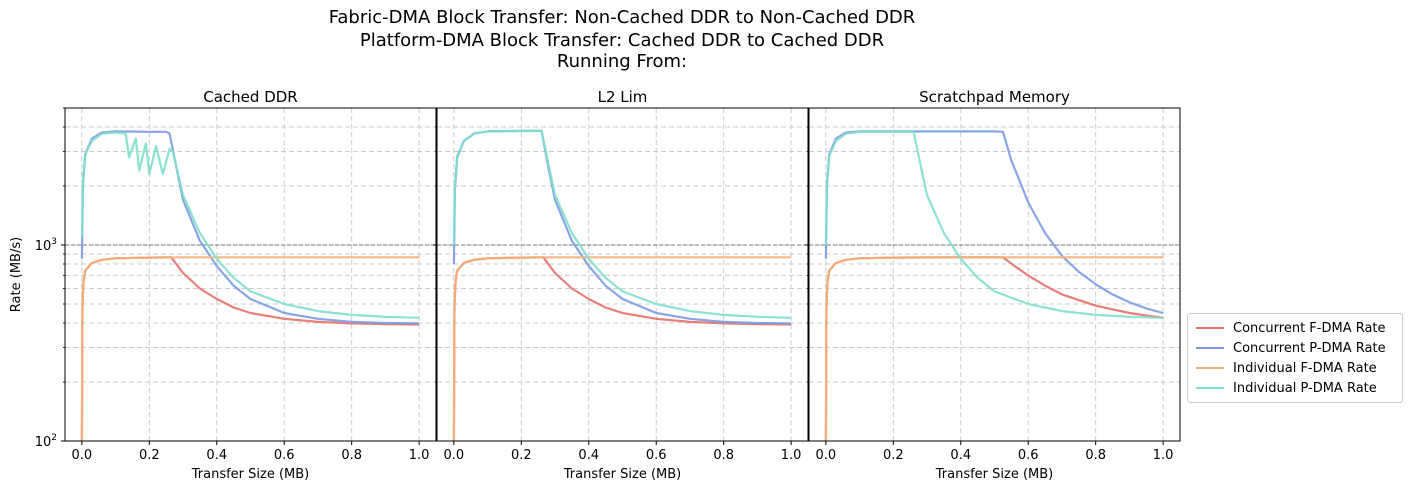  What do you see at coordinates (46, 245) in the screenshot?
I see `y-tick-label: 10³` at bounding box center [46, 245].